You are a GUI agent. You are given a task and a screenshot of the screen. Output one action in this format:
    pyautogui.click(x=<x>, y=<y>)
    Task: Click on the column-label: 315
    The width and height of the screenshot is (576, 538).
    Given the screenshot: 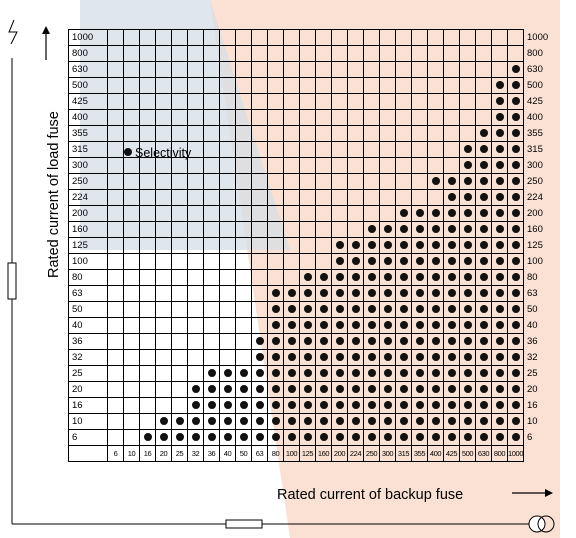 What is the action you would take?
    pyautogui.click(x=403, y=453)
    